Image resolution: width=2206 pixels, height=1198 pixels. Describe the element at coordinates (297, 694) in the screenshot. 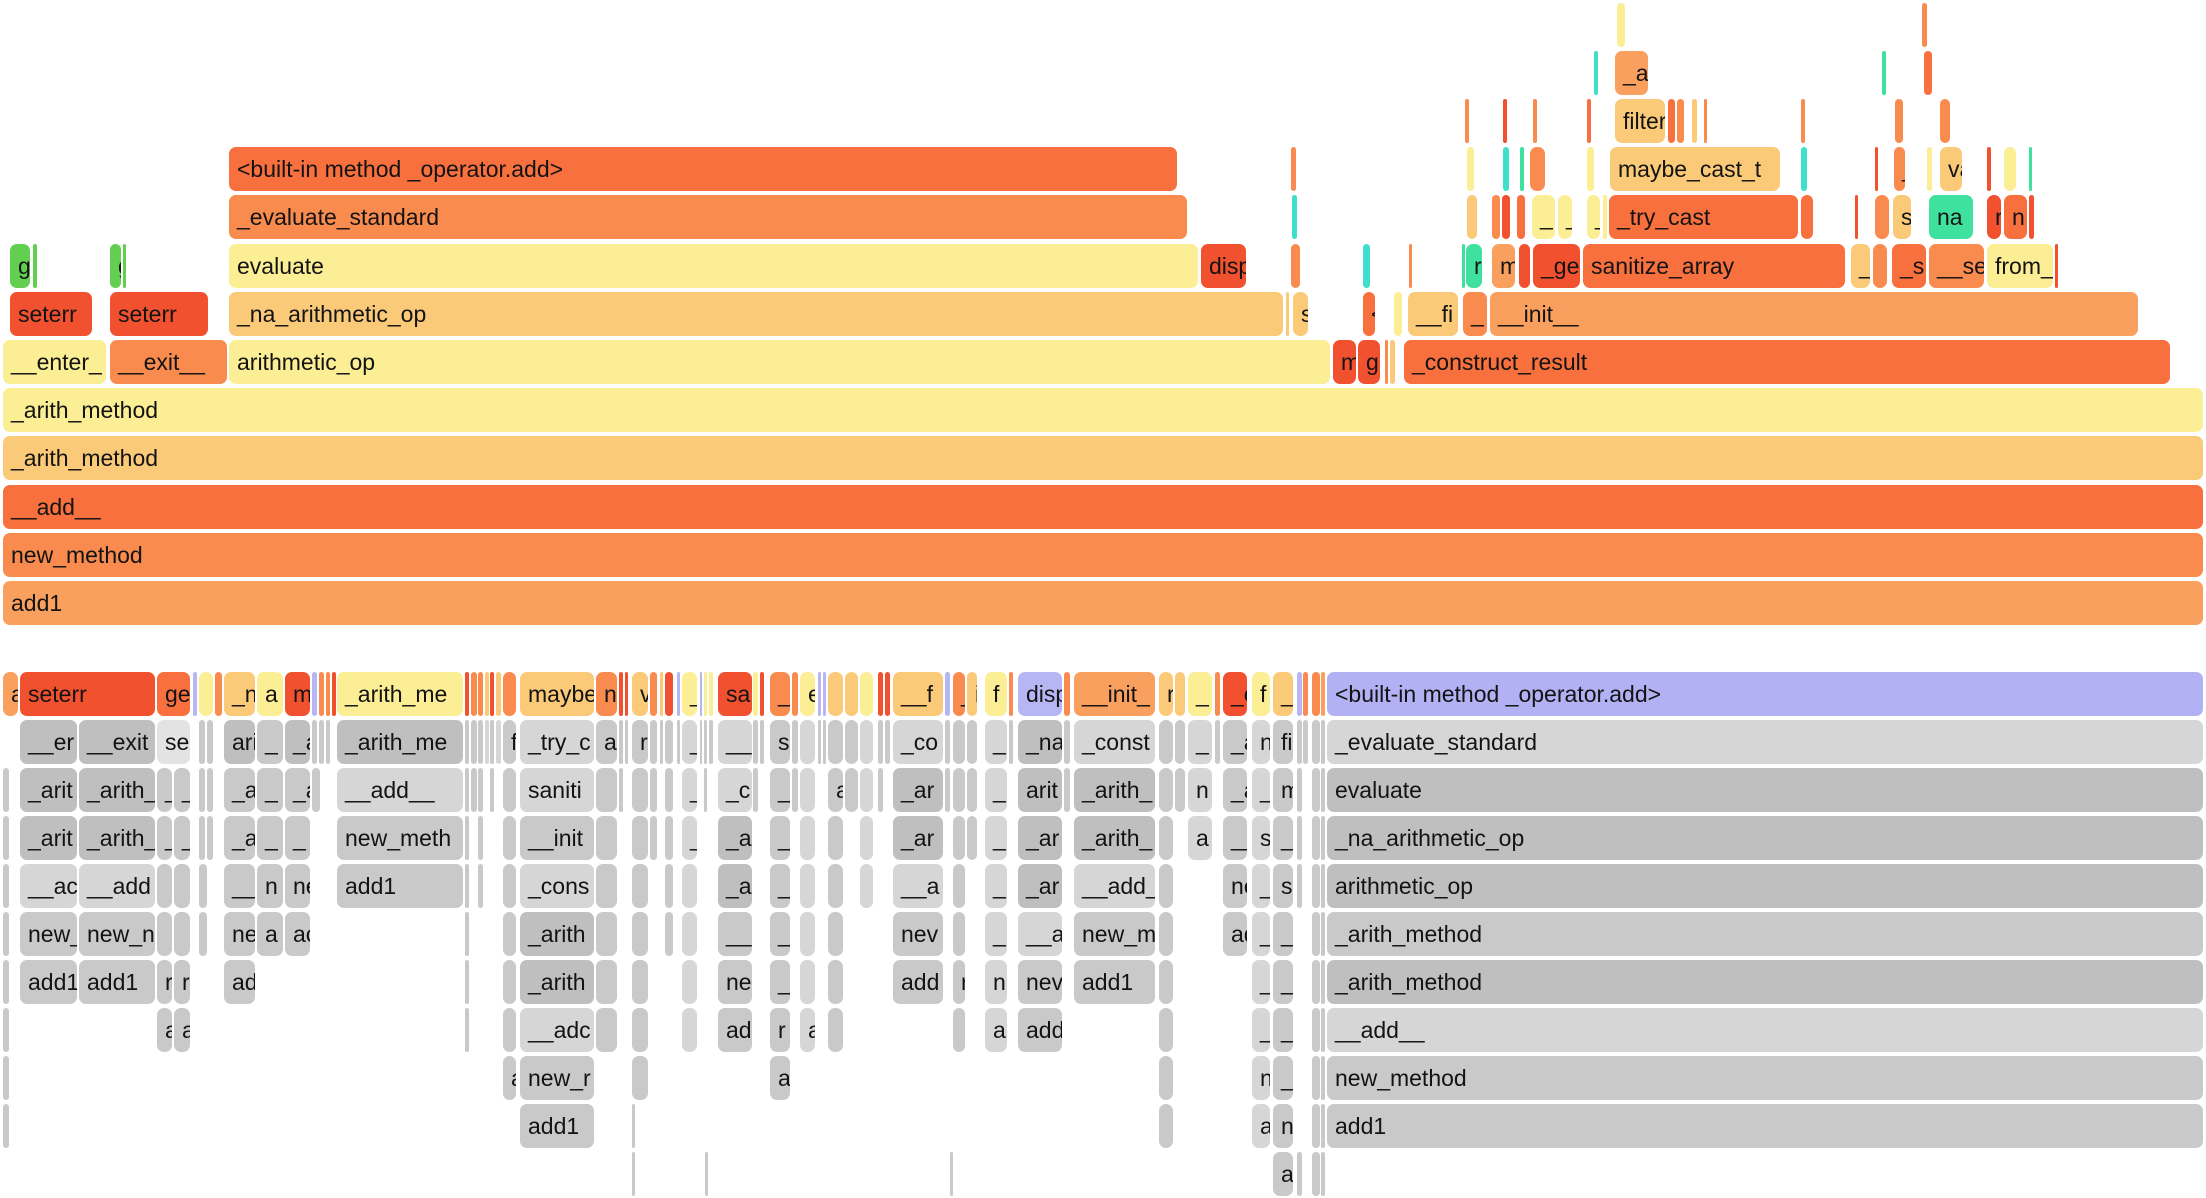

I see `function-header-bar: m` at that location.